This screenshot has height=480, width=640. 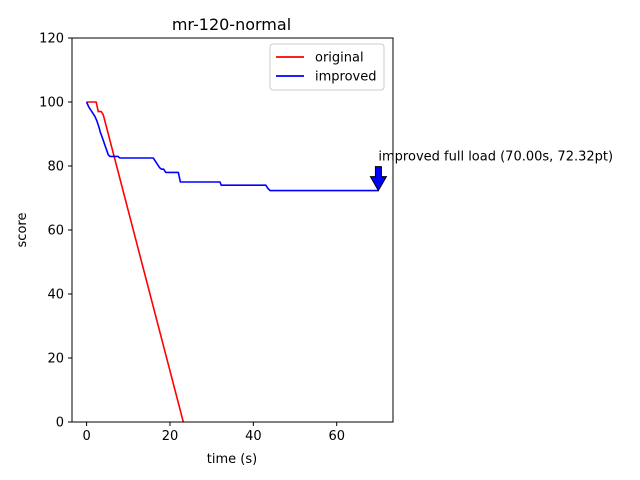 I want to click on y-tick-label: 20, so click(x=55, y=359).